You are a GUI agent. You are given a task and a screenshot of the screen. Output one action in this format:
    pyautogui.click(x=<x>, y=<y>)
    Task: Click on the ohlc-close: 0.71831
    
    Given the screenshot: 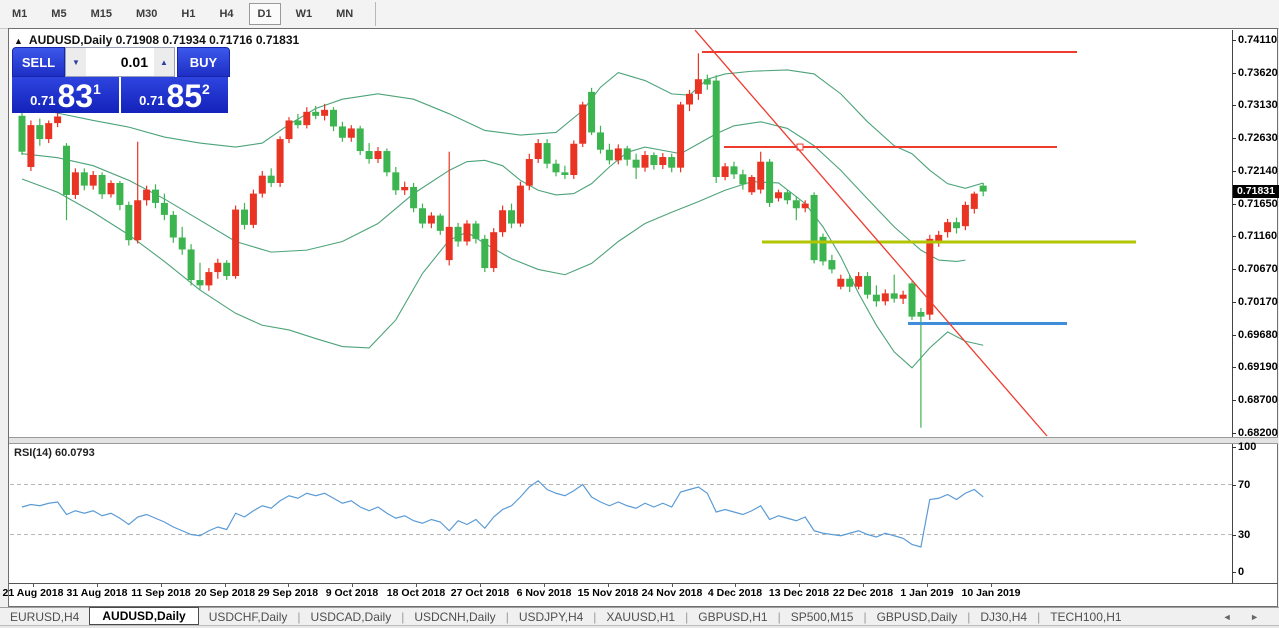 What is the action you would take?
    pyautogui.click(x=277, y=40)
    